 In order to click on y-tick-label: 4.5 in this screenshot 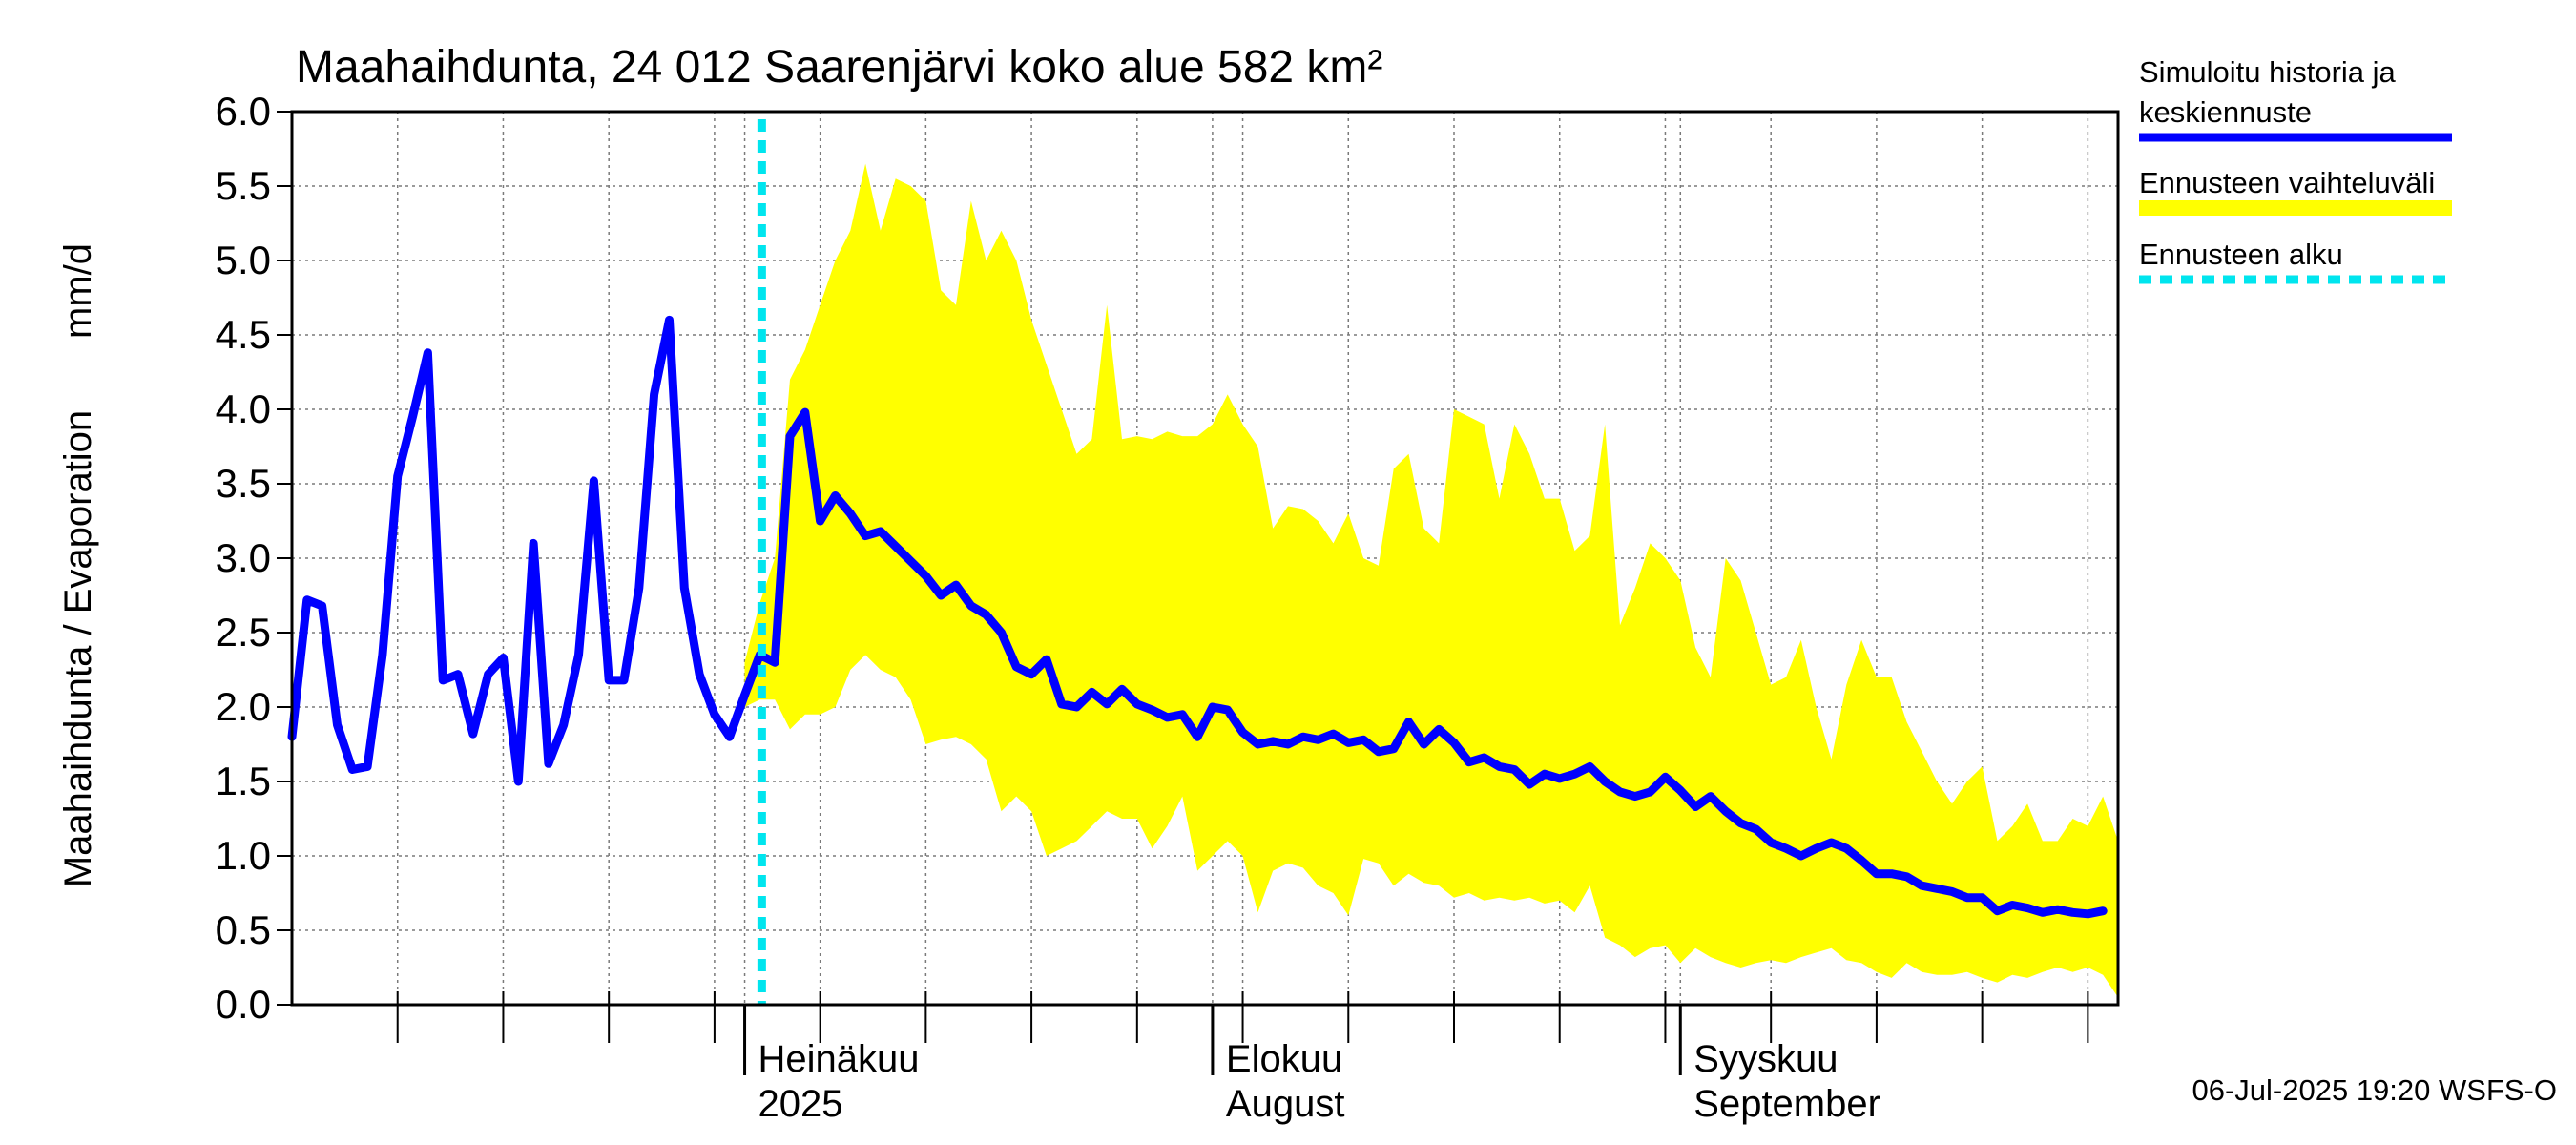, I will do `click(243, 335)`.